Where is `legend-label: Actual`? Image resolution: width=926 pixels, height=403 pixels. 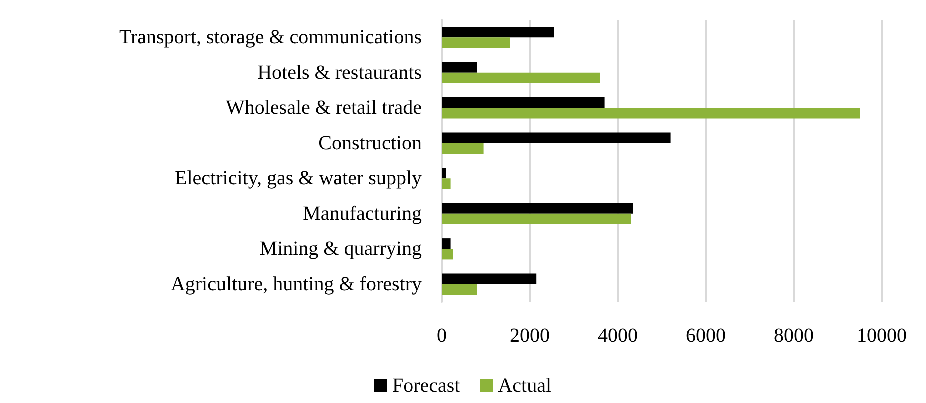 legend-label: Actual is located at coordinates (525, 386).